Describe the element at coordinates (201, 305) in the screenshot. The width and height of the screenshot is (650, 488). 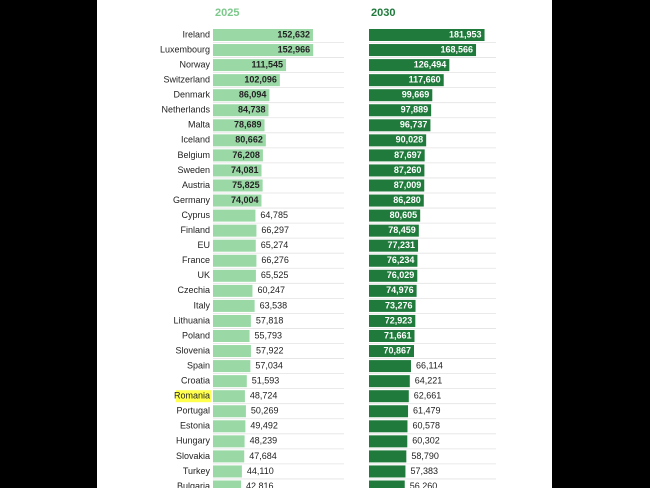
I see `category-label: Italy` at that location.